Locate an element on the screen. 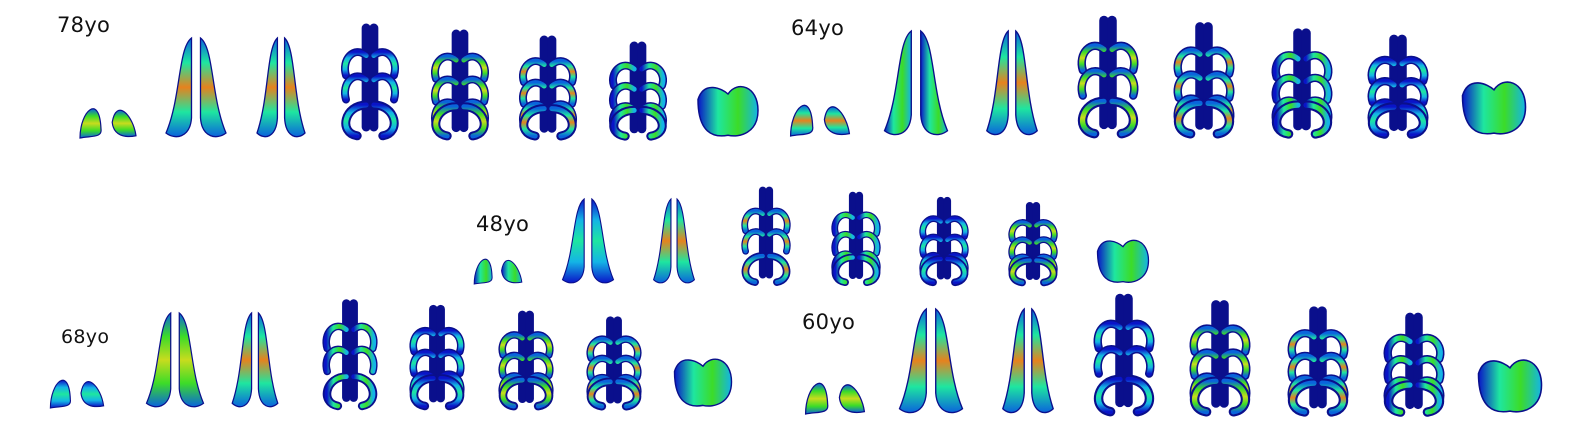 This screenshot has height=428, width=1591. label-78yo: 78yo is located at coordinates (84, 25).